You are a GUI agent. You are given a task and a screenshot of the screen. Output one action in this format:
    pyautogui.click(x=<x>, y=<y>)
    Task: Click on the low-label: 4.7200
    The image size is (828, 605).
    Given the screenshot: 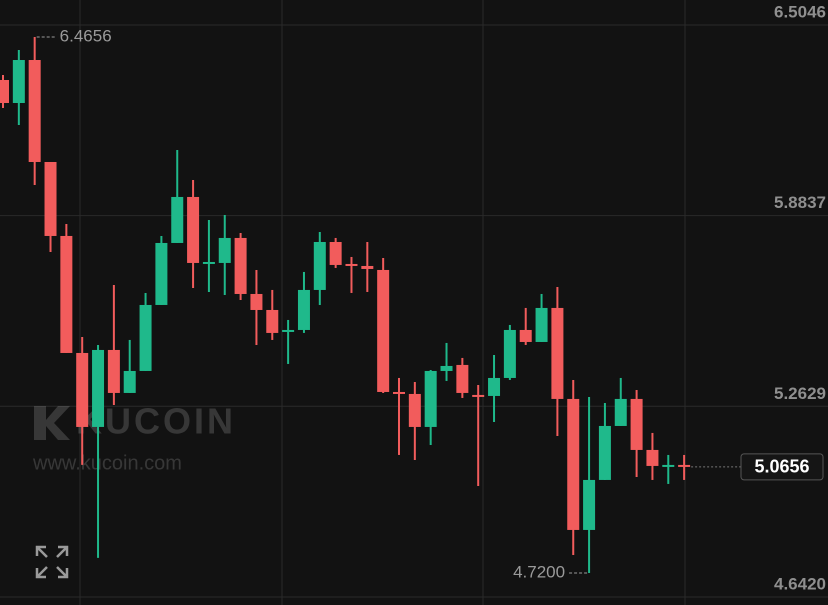 What is the action you would take?
    pyautogui.click(x=539, y=572)
    